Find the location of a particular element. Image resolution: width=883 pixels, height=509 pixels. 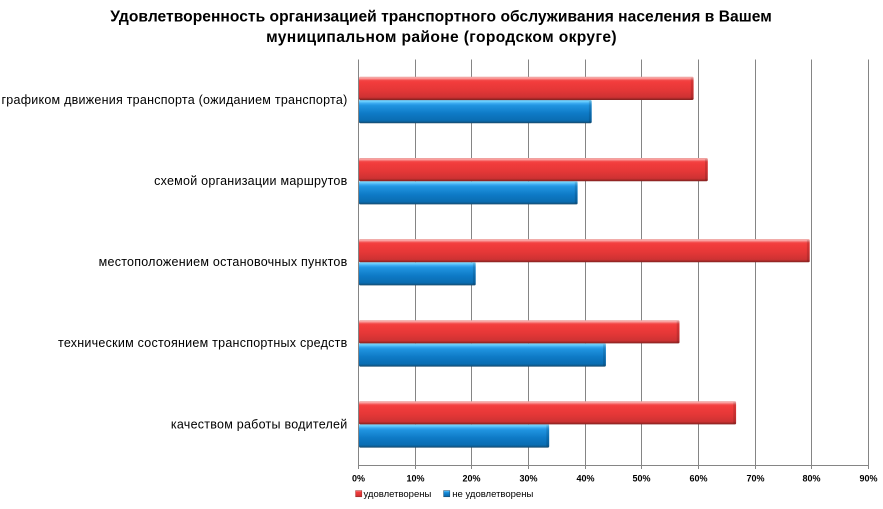

svg-text: качеством работы водителей is located at coordinates (259, 424).